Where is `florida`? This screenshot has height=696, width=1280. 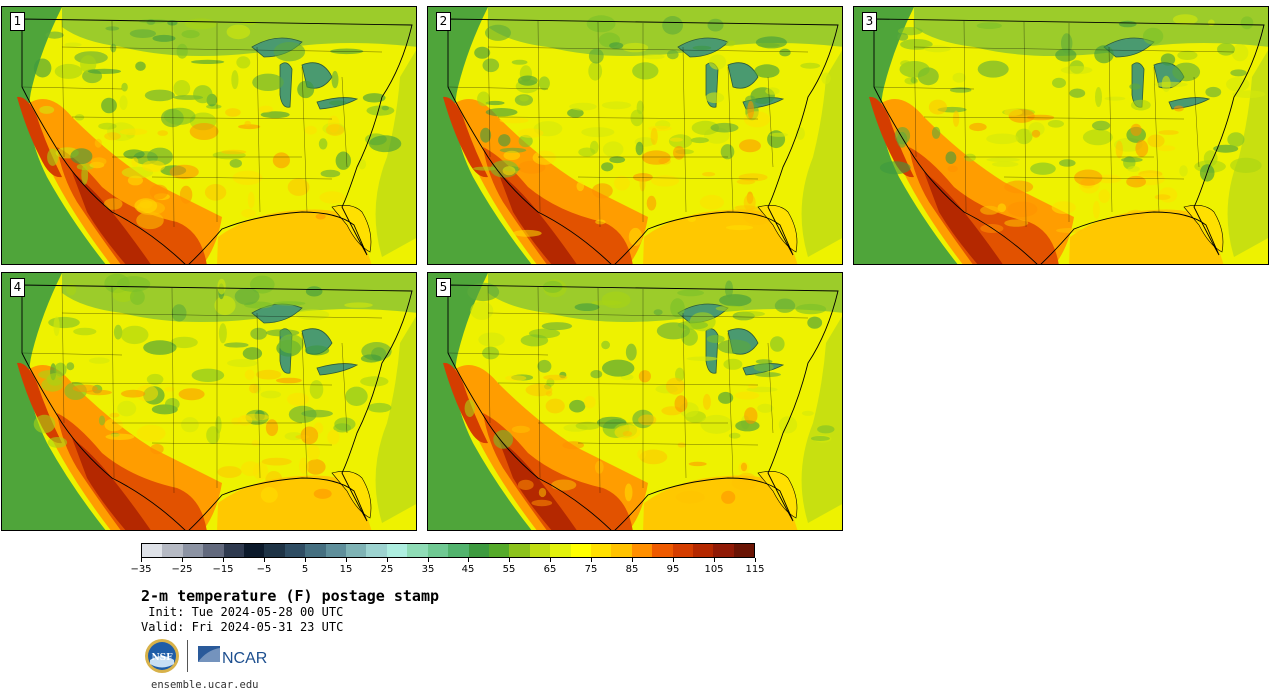
florida is located at coordinates (1203, 229).